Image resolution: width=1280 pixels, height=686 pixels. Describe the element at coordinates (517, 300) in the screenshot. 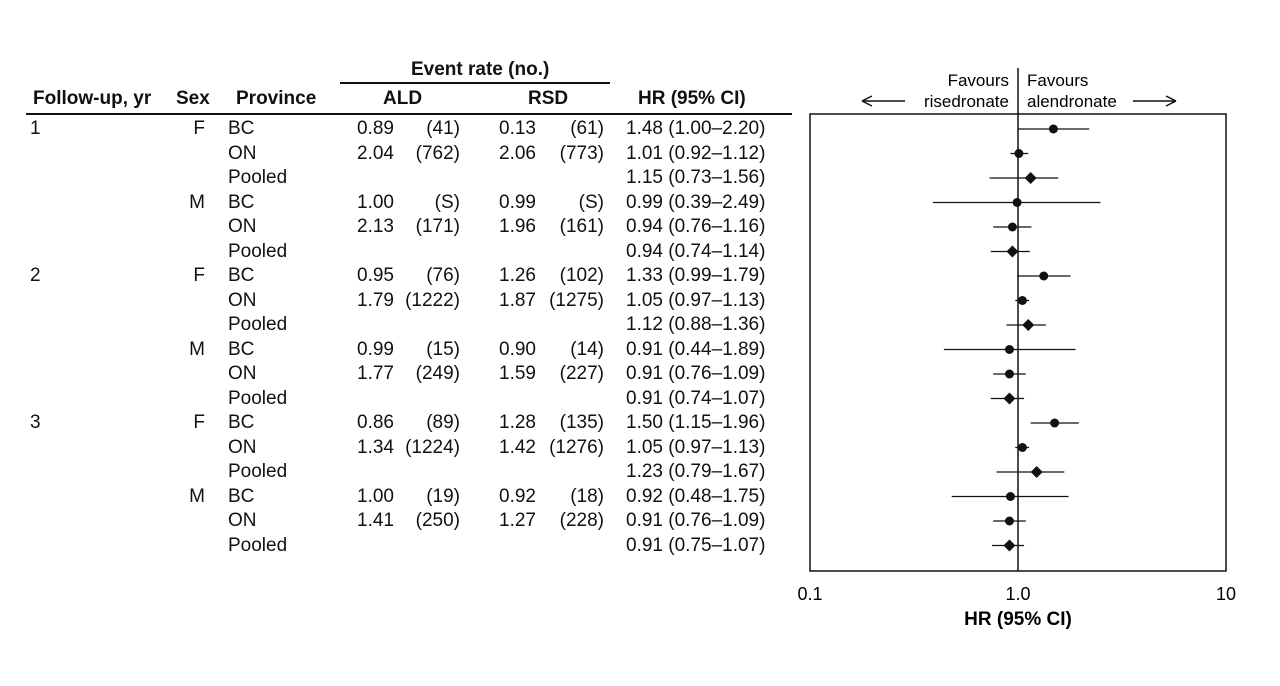

I see `rsd-rate-cell: 1.87` at that location.